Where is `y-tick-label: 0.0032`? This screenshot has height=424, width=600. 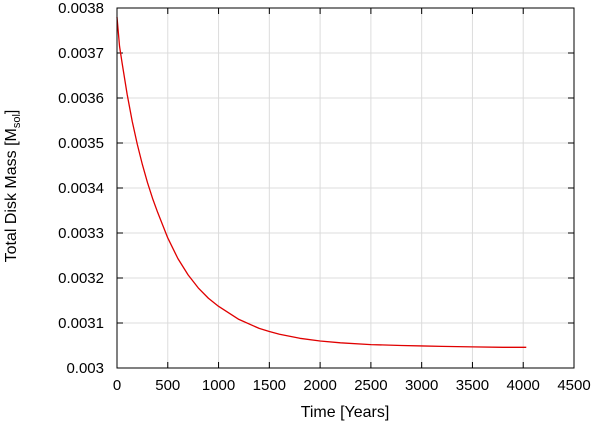
y-tick-label: 0.0032 is located at coordinates (81, 278).